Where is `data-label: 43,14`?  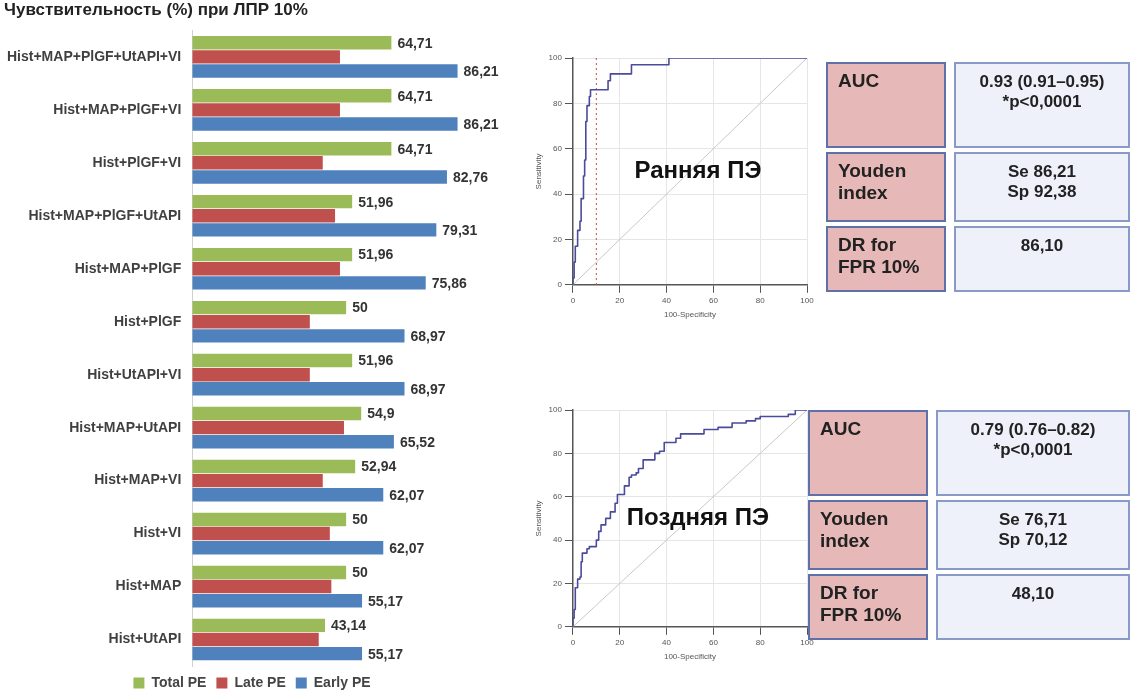
data-label: 43,14 is located at coordinates (349, 625).